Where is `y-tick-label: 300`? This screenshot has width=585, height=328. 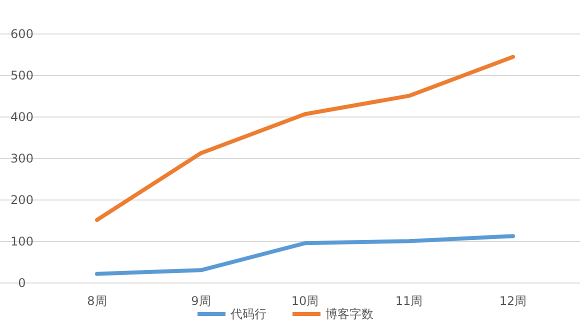 y-tick-label: 300 is located at coordinates (22, 159).